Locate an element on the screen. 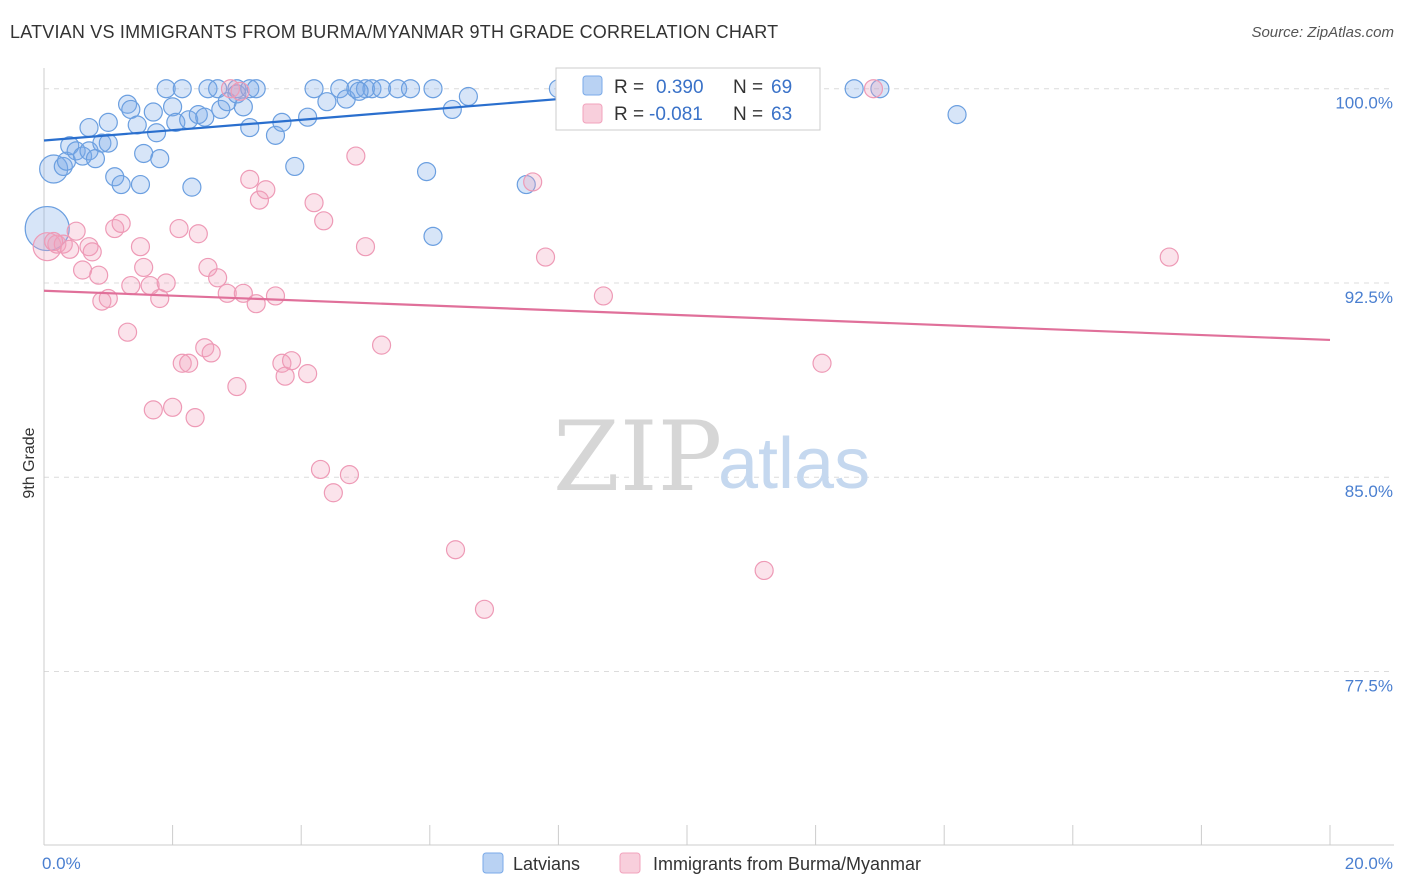 The width and height of the screenshot is (1406, 892). legend-n-value-pink: 63 is located at coordinates (781, 114).